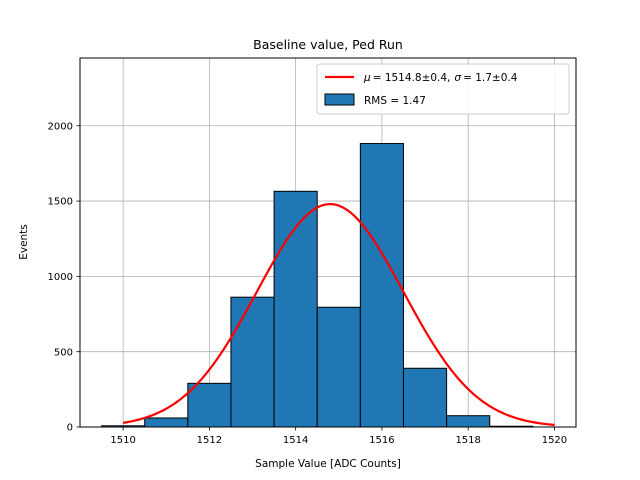  I want to click on x-tick-label: 1520, so click(554, 440).